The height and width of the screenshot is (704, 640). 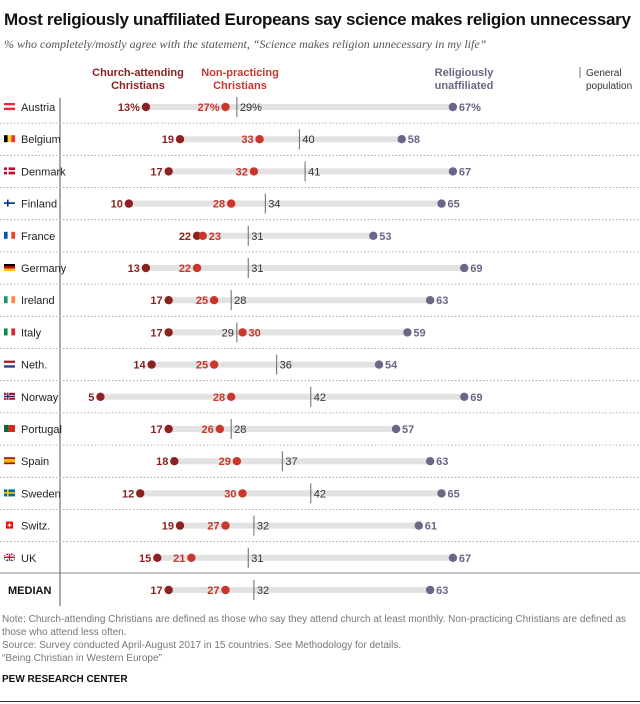 What do you see at coordinates (225, 462) in the screenshot?
I see `nonpracticing-value: 29` at bounding box center [225, 462].